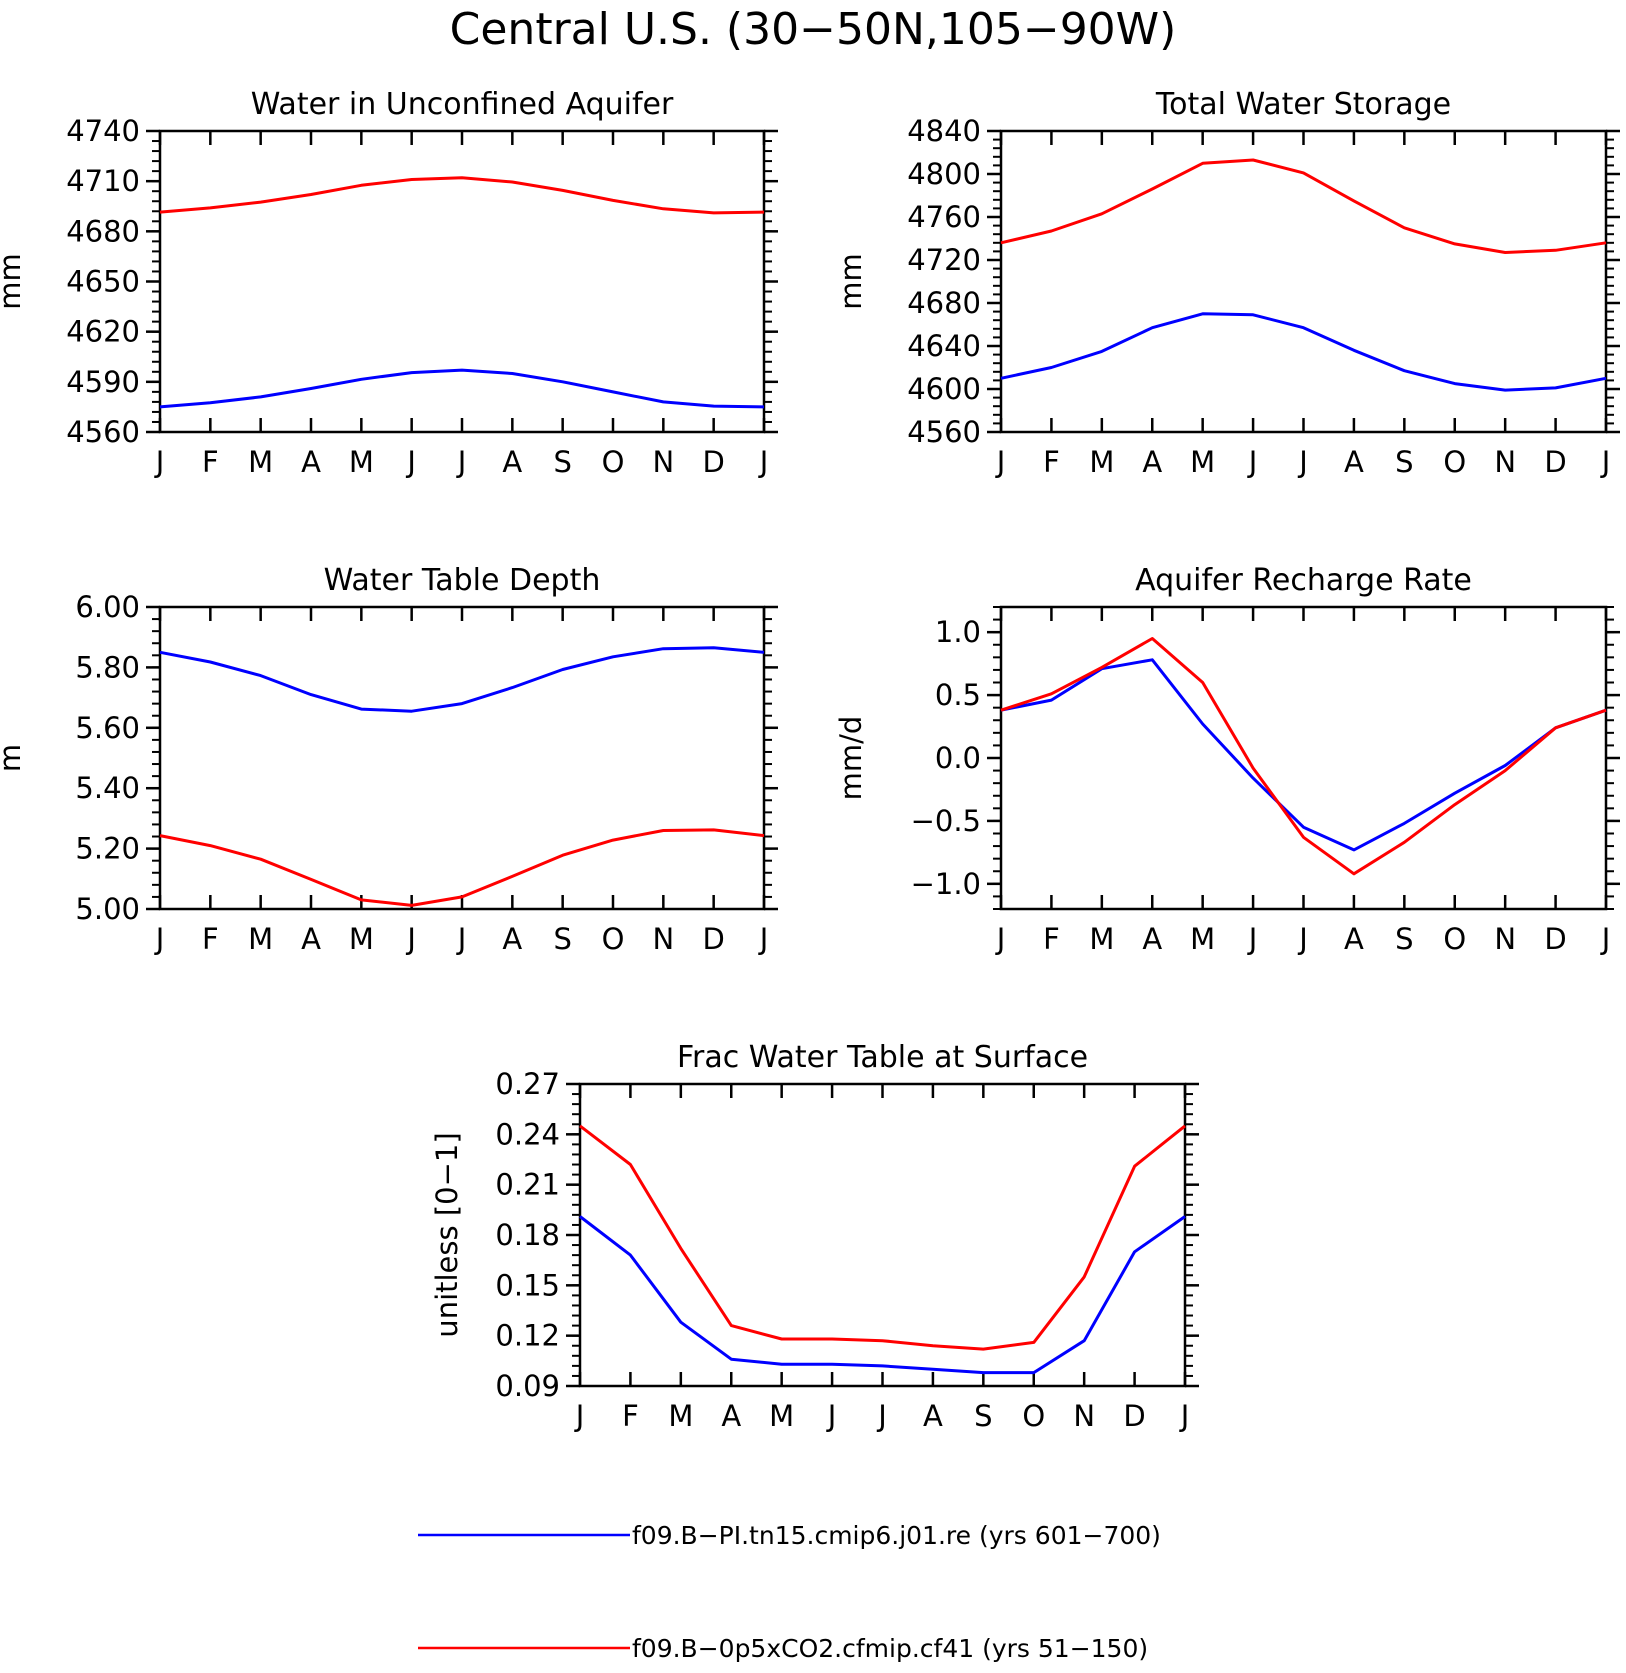 The image size is (1626, 1673). What do you see at coordinates (107, 667) in the screenshot?
I see `y-tick-label: 5.80` at bounding box center [107, 667].